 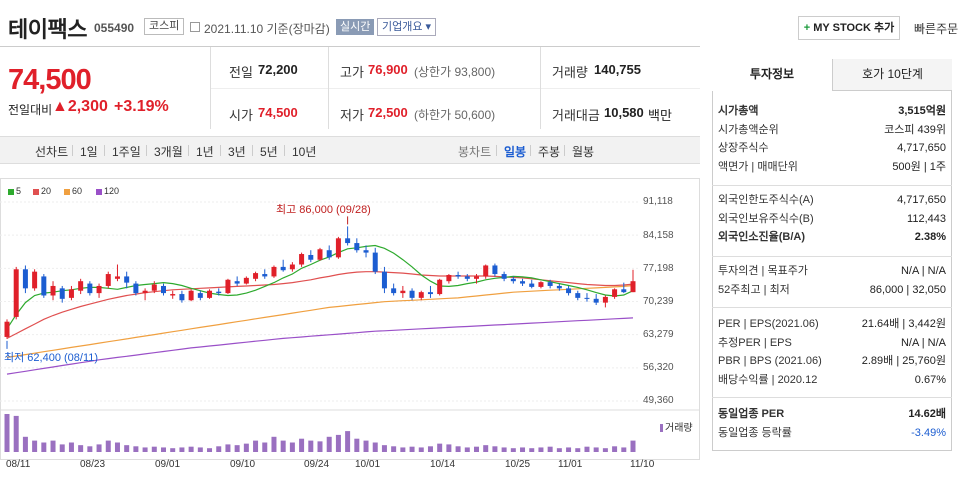 I want to click on stock-code: 055490, so click(x=114, y=28).